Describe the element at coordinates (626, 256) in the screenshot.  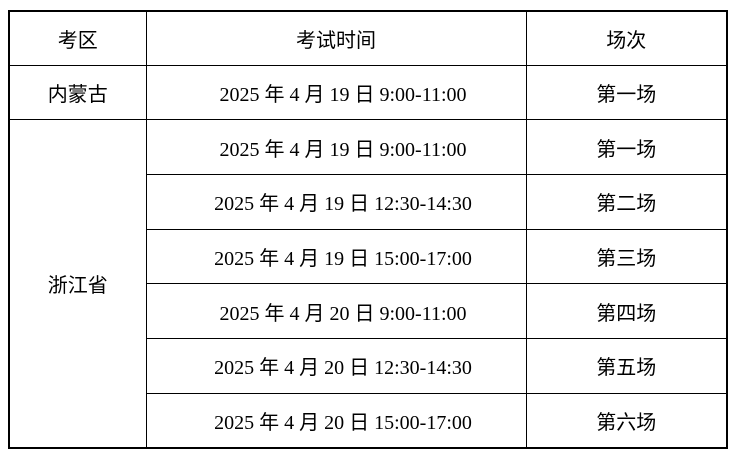
I see `session-cell: 第三场` at that location.